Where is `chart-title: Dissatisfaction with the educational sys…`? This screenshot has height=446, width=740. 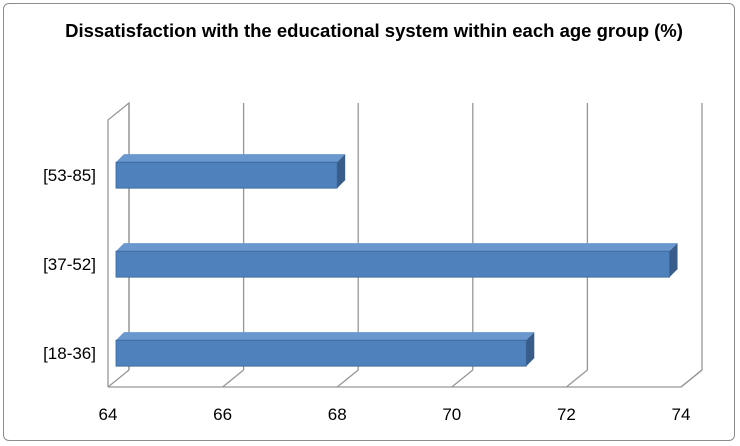 chart-title: Dissatisfaction with the educational sys… is located at coordinates (374, 30).